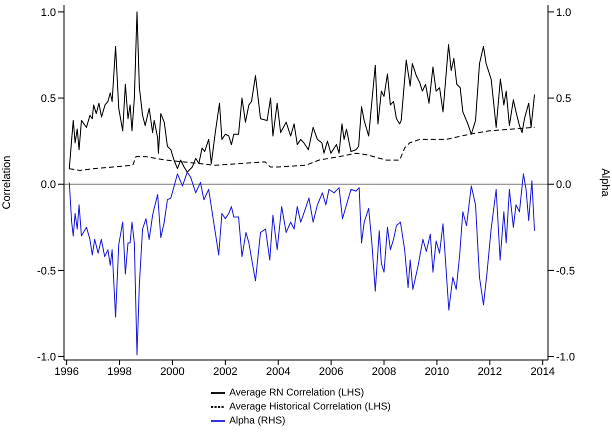  I want to click on x-tick-label: 1996, so click(66, 372).